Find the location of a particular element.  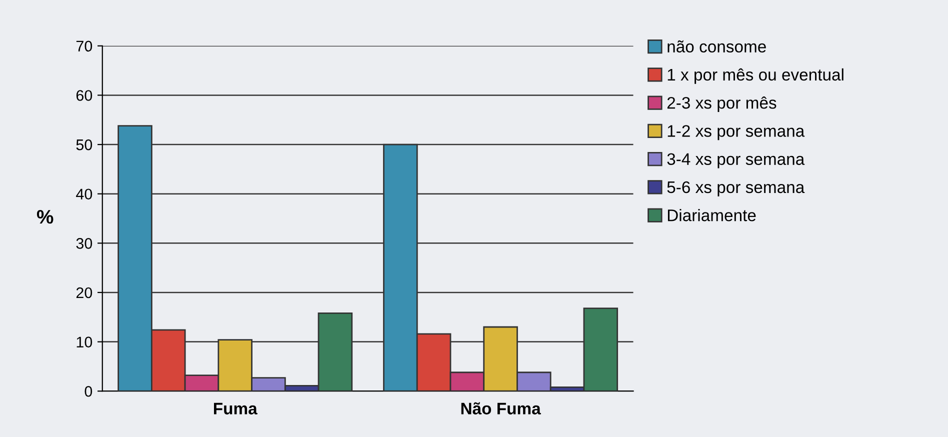

legend-label: Diariamente is located at coordinates (712, 215).